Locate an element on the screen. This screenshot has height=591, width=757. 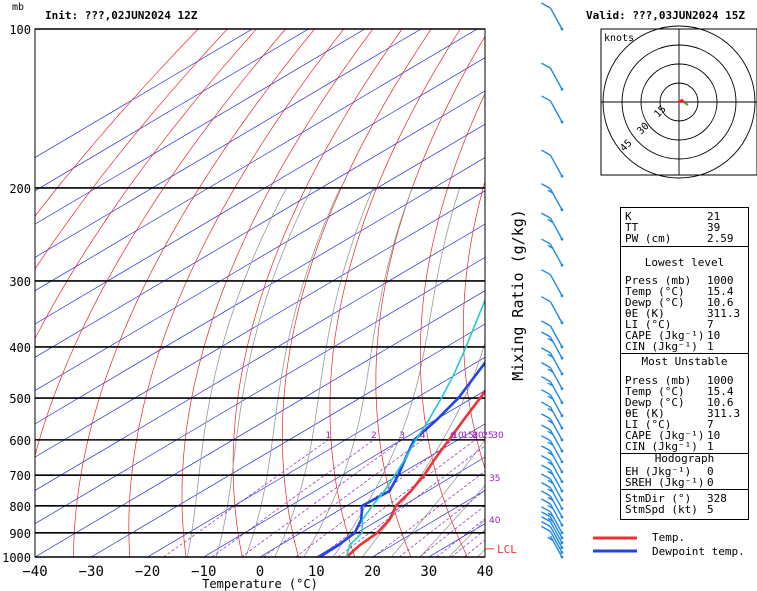
section-title: Lowest level is located at coordinates (684, 262).